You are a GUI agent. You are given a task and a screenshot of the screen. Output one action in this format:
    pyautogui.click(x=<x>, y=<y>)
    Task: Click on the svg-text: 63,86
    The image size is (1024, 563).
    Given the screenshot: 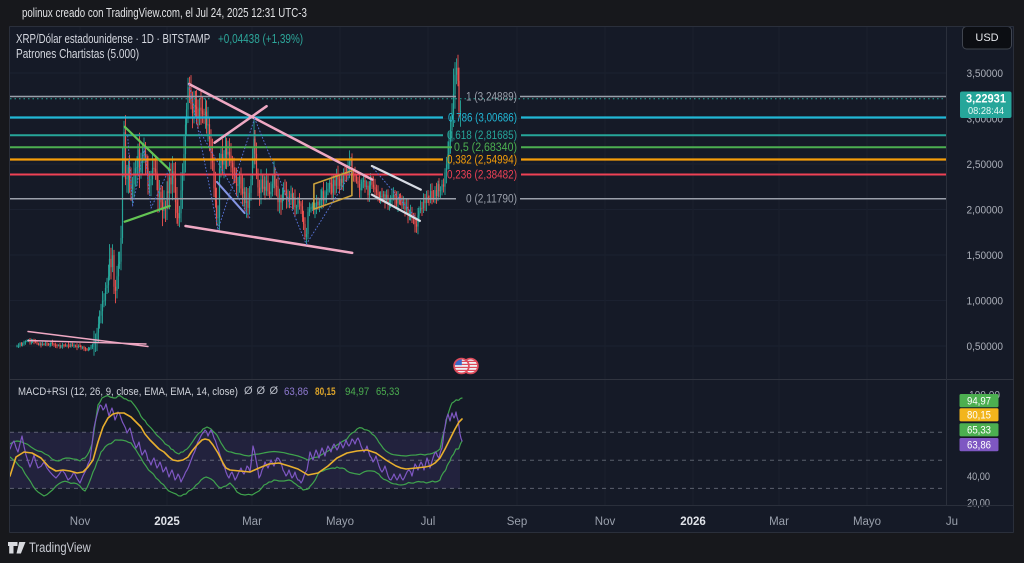 What is the action you would take?
    pyautogui.click(x=979, y=445)
    